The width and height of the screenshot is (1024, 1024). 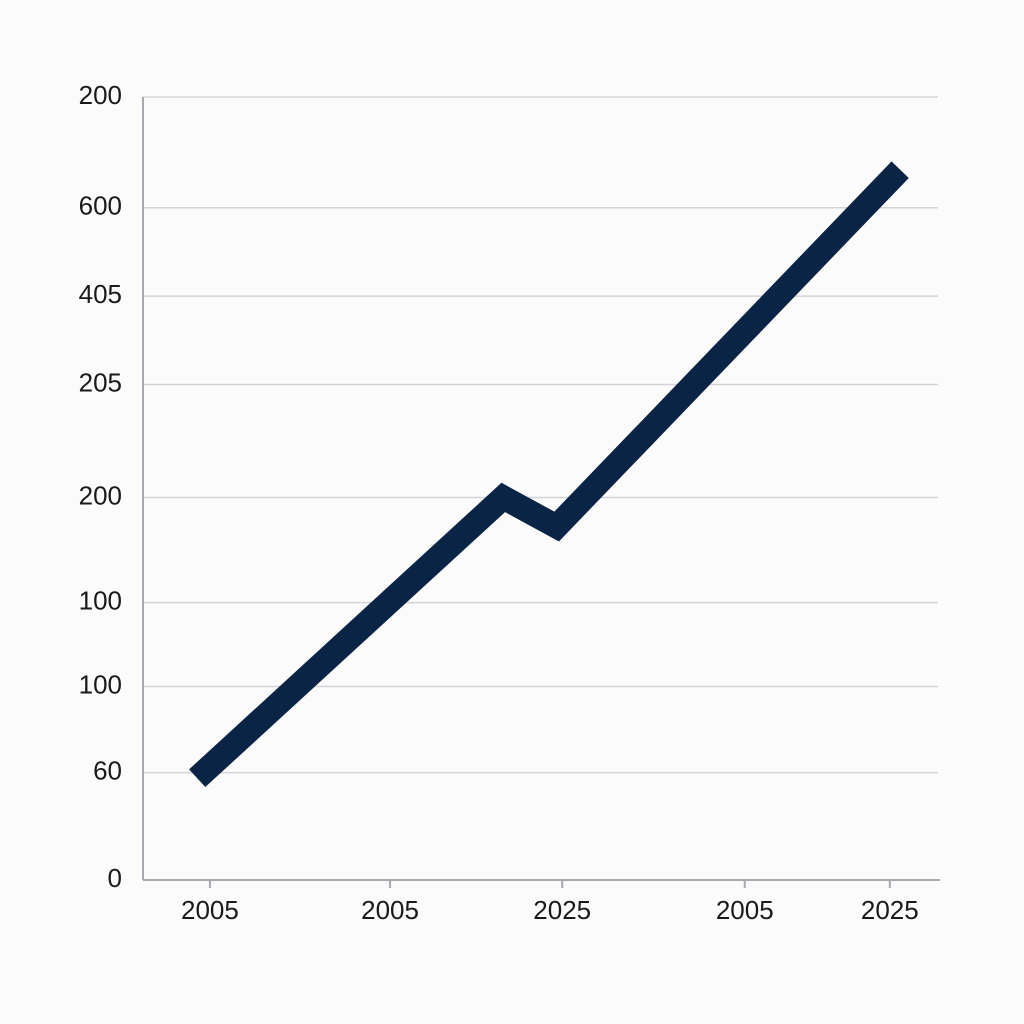 What do you see at coordinates (107, 770) in the screenshot?
I see `y-tick-label: 60` at bounding box center [107, 770].